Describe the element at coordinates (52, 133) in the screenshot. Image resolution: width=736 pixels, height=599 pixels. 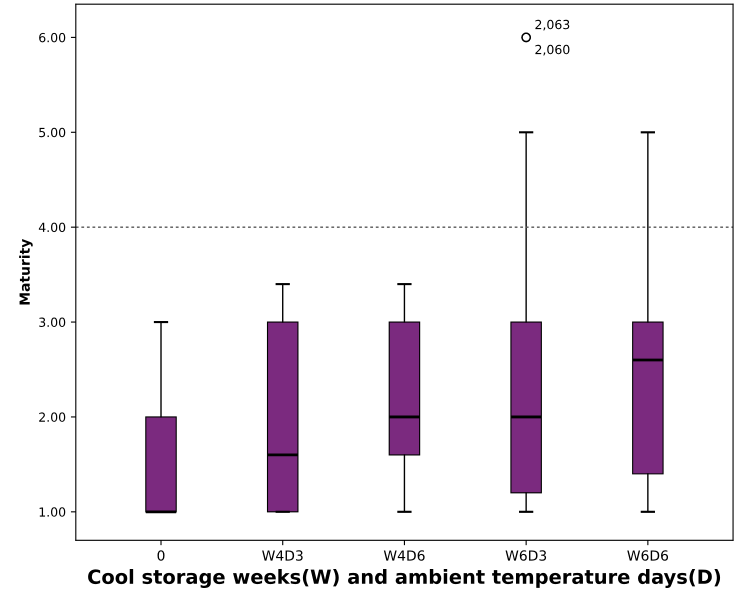
I see `y-tick-label: 5.00` at that location.